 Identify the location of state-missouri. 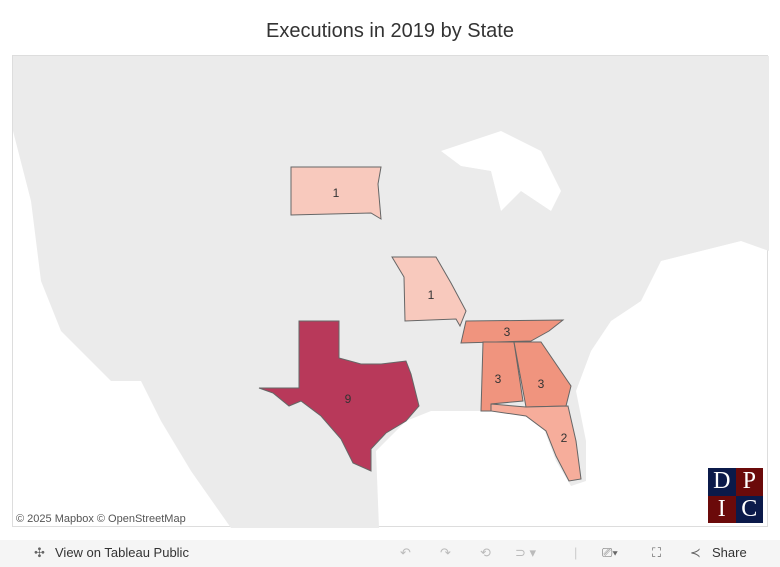
(429, 292).